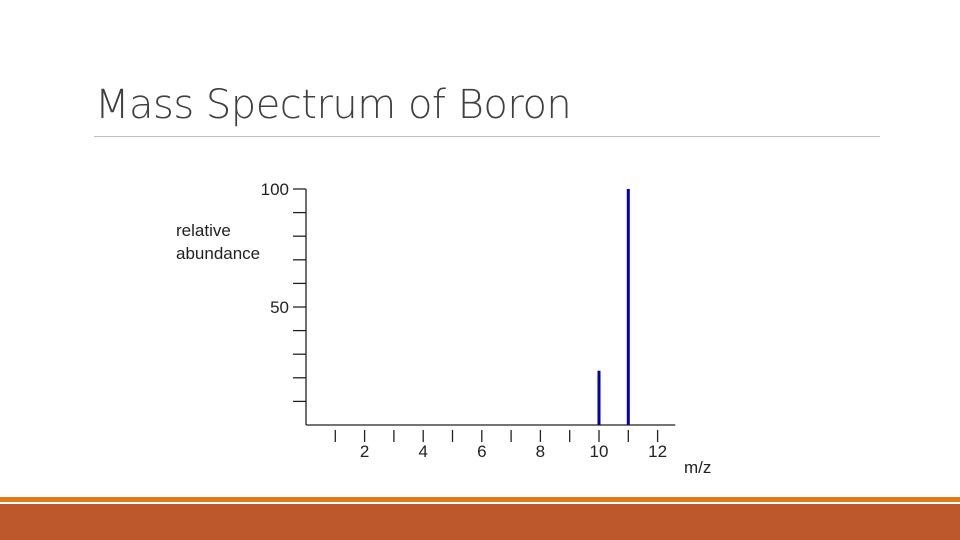 The width and height of the screenshot is (960, 540). What do you see at coordinates (279, 307) in the screenshot?
I see `y-tick-label: 50` at bounding box center [279, 307].